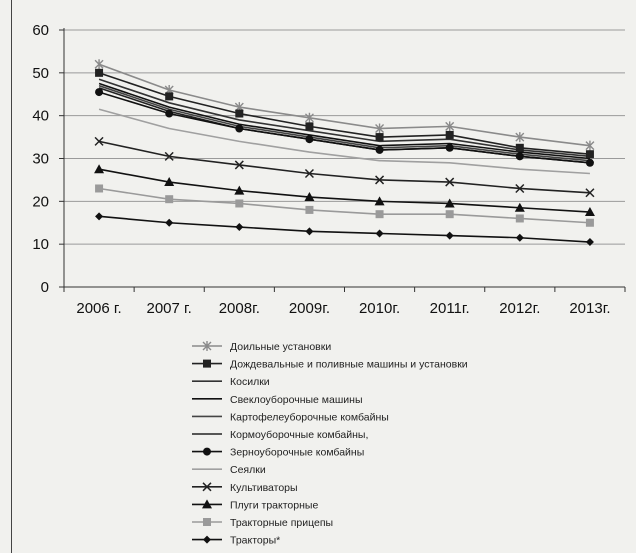 Image resolution: width=636 pixels, height=553 pixels. Describe the element at coordinates (309, 417) in the screenshot. I see `legend-label: Картофелеуборочные комбайны` at that location.